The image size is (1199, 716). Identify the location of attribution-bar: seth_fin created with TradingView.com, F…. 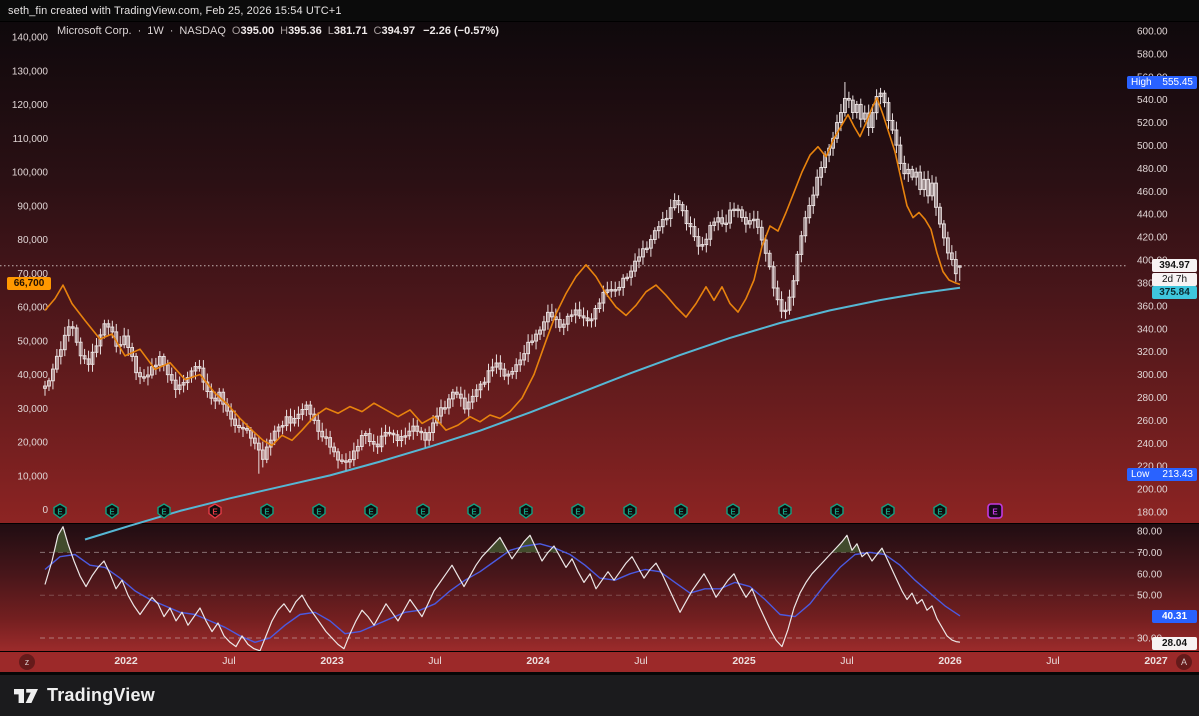
(599, 11).